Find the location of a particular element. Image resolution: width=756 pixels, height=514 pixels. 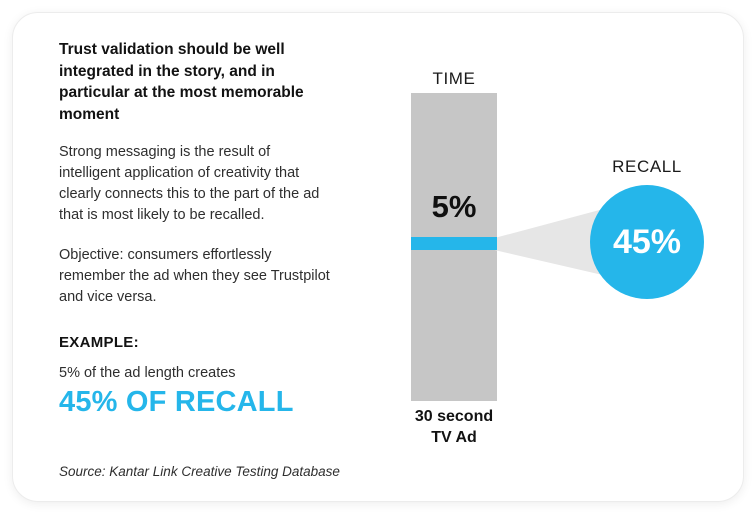

bar-caption: 30 second TV Ad is located at coordinates (454, 428).